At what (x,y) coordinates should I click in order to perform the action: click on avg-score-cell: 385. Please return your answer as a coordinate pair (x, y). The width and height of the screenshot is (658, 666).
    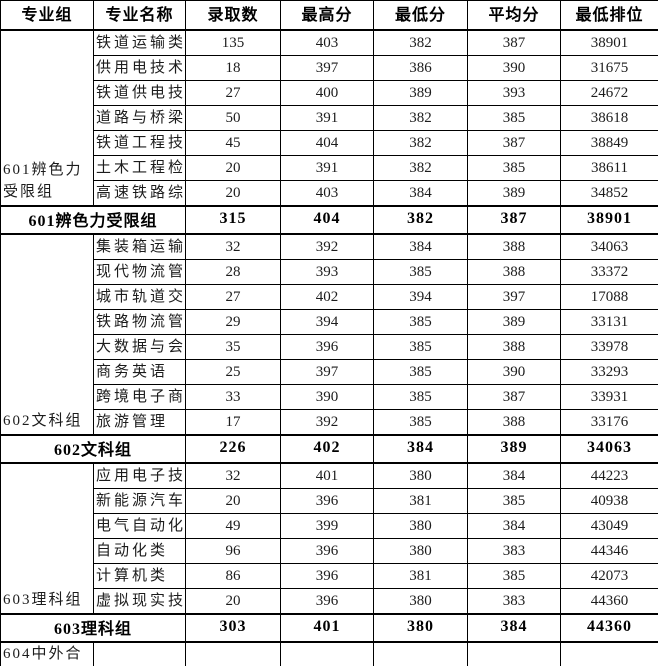
    Looking at the image, I should click on (514, 576).